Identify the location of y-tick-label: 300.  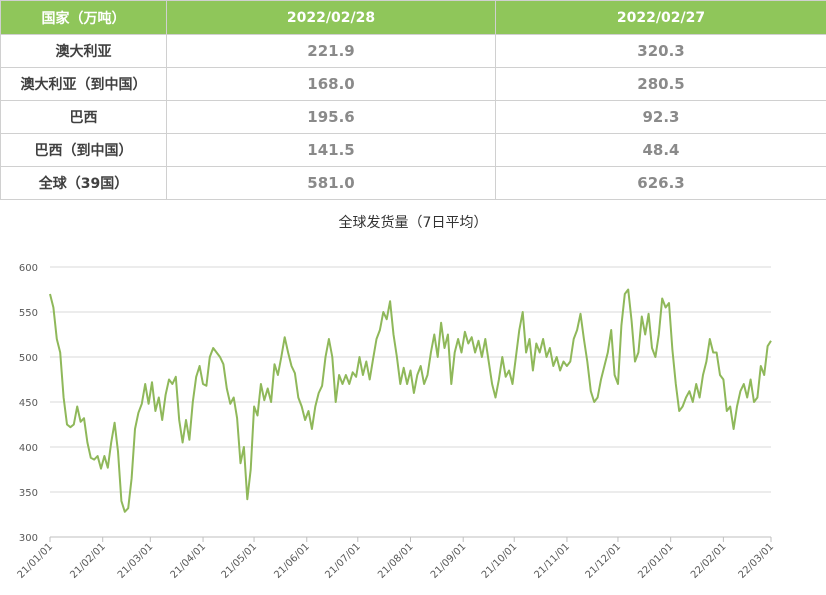
(28, 538).